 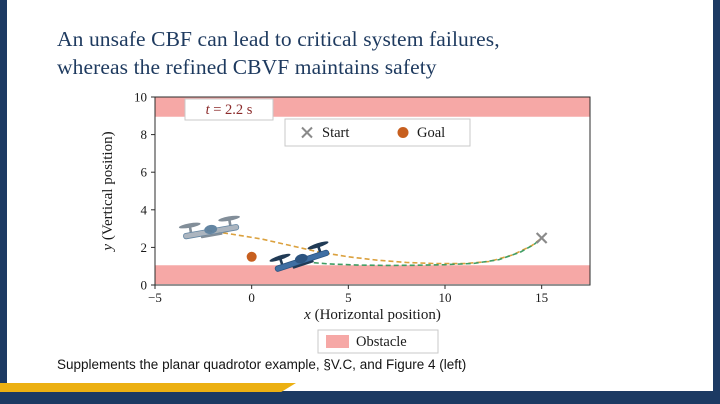 I want to click on y-tick-label: 2, so click(x=144, y=247).